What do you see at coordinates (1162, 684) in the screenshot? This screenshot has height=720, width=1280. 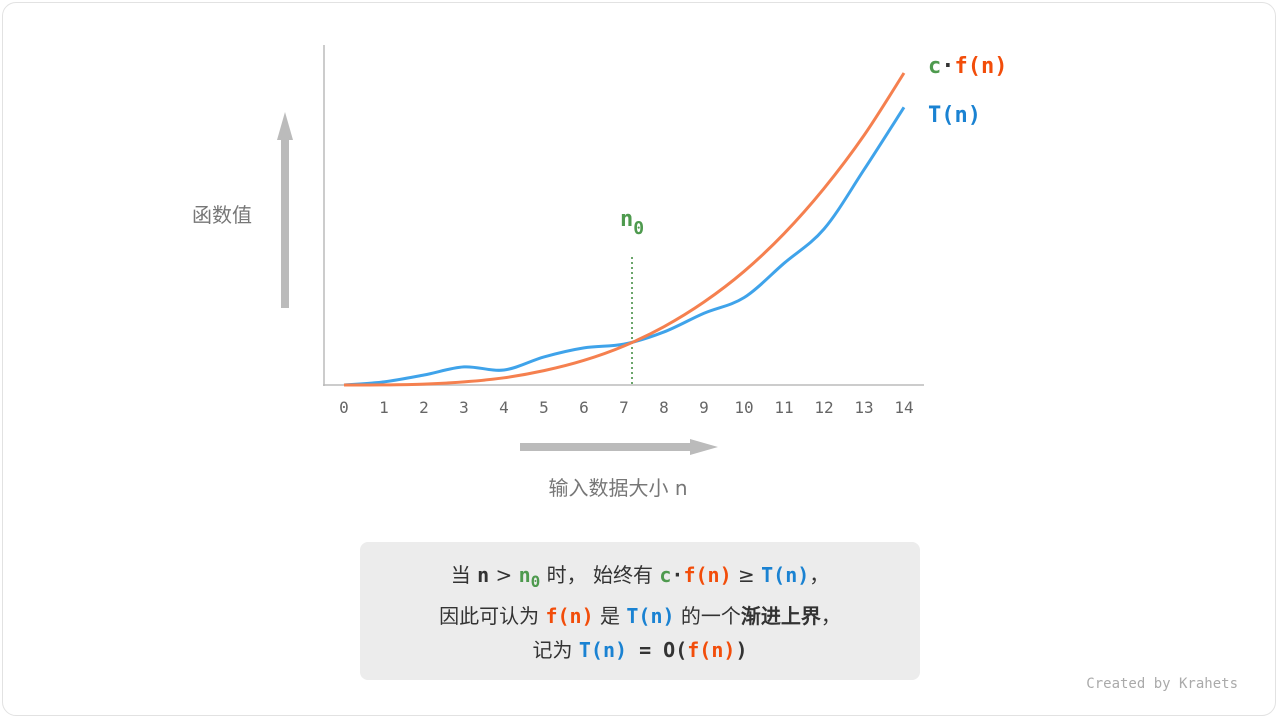 I see `credit-text: Created by Krahets` at bounding box center [1162, 684].